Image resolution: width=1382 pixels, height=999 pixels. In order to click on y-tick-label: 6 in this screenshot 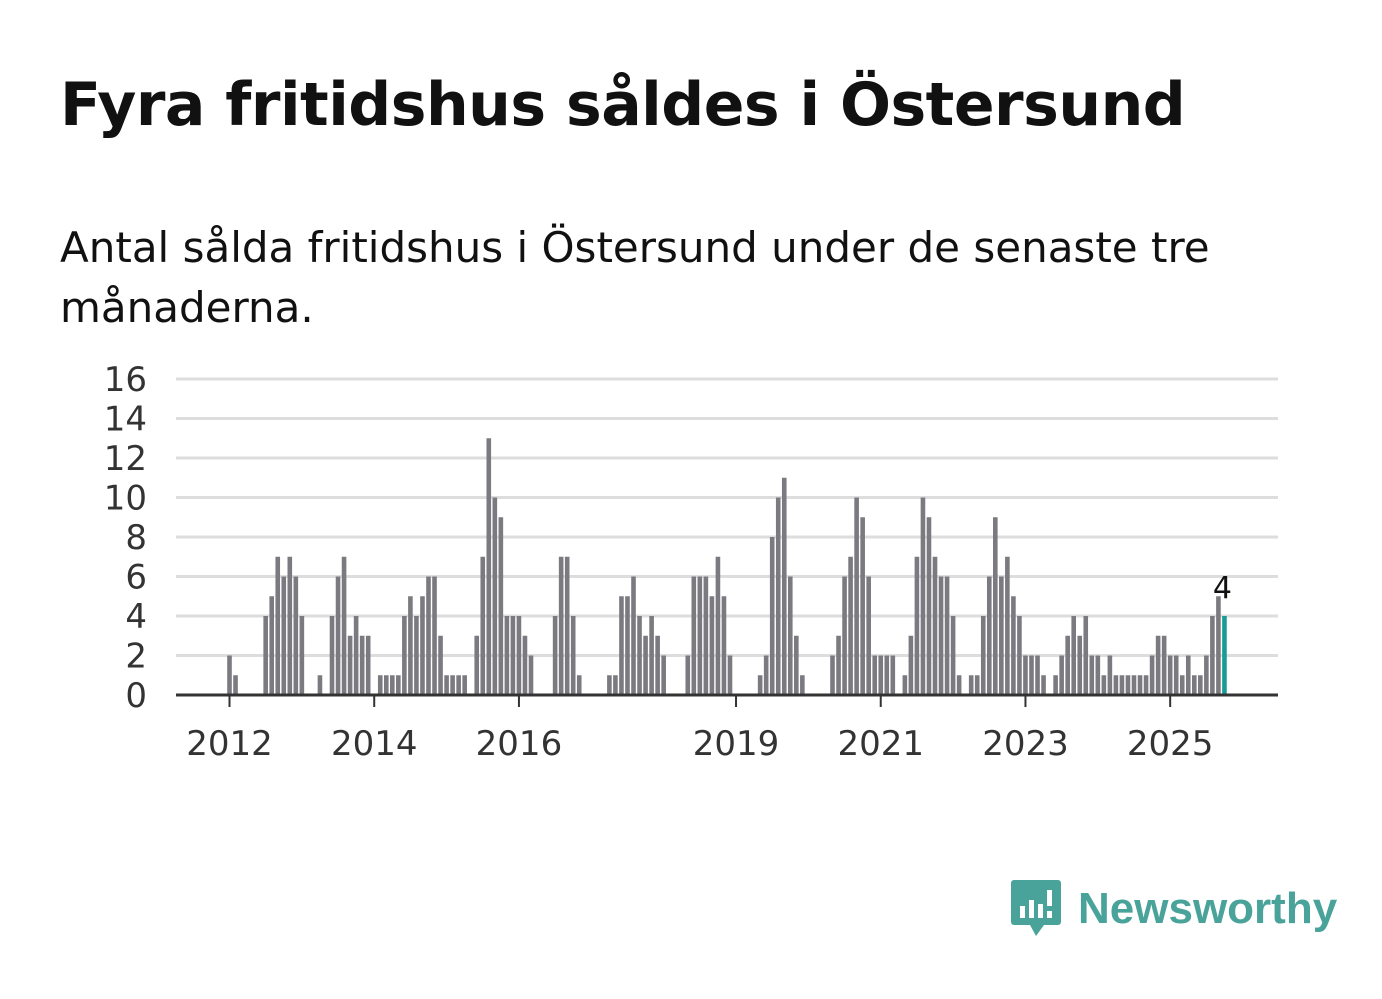, I will do `click(136, 578)`.